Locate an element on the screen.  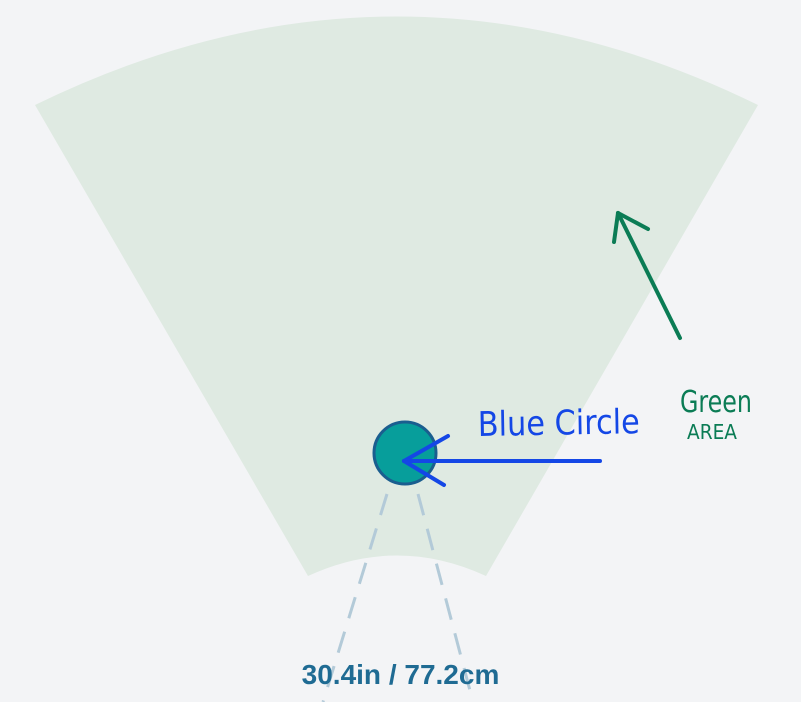
measurement-label: 30.4in / 77.2cm is located at coordinates (400, 674).